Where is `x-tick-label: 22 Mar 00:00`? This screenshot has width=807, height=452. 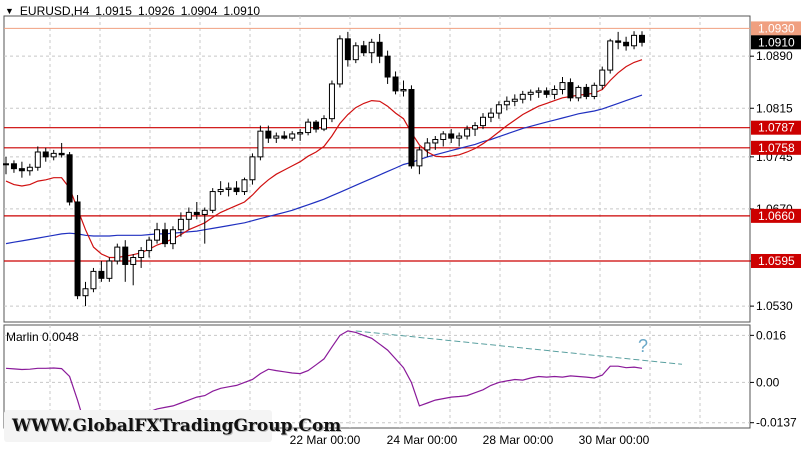 x-tick-label: 22 Mar 00:00 is located at coordinates (325, 440).